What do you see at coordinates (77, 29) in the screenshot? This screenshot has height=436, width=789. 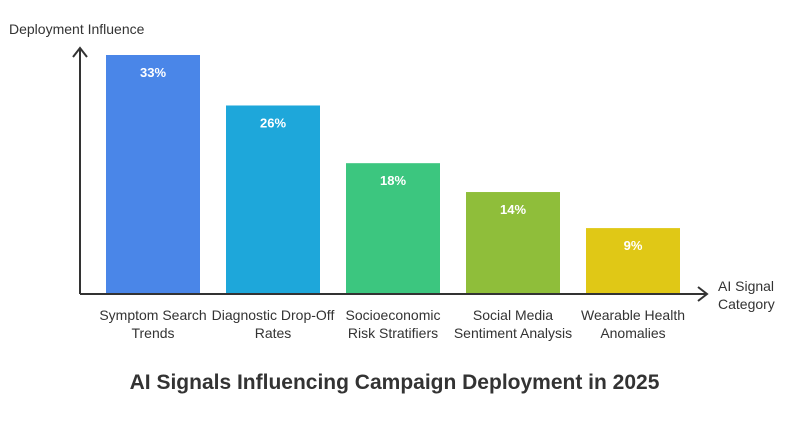 I see `y-axis-label: Deployment Influence` at bounding box center [77, 29].